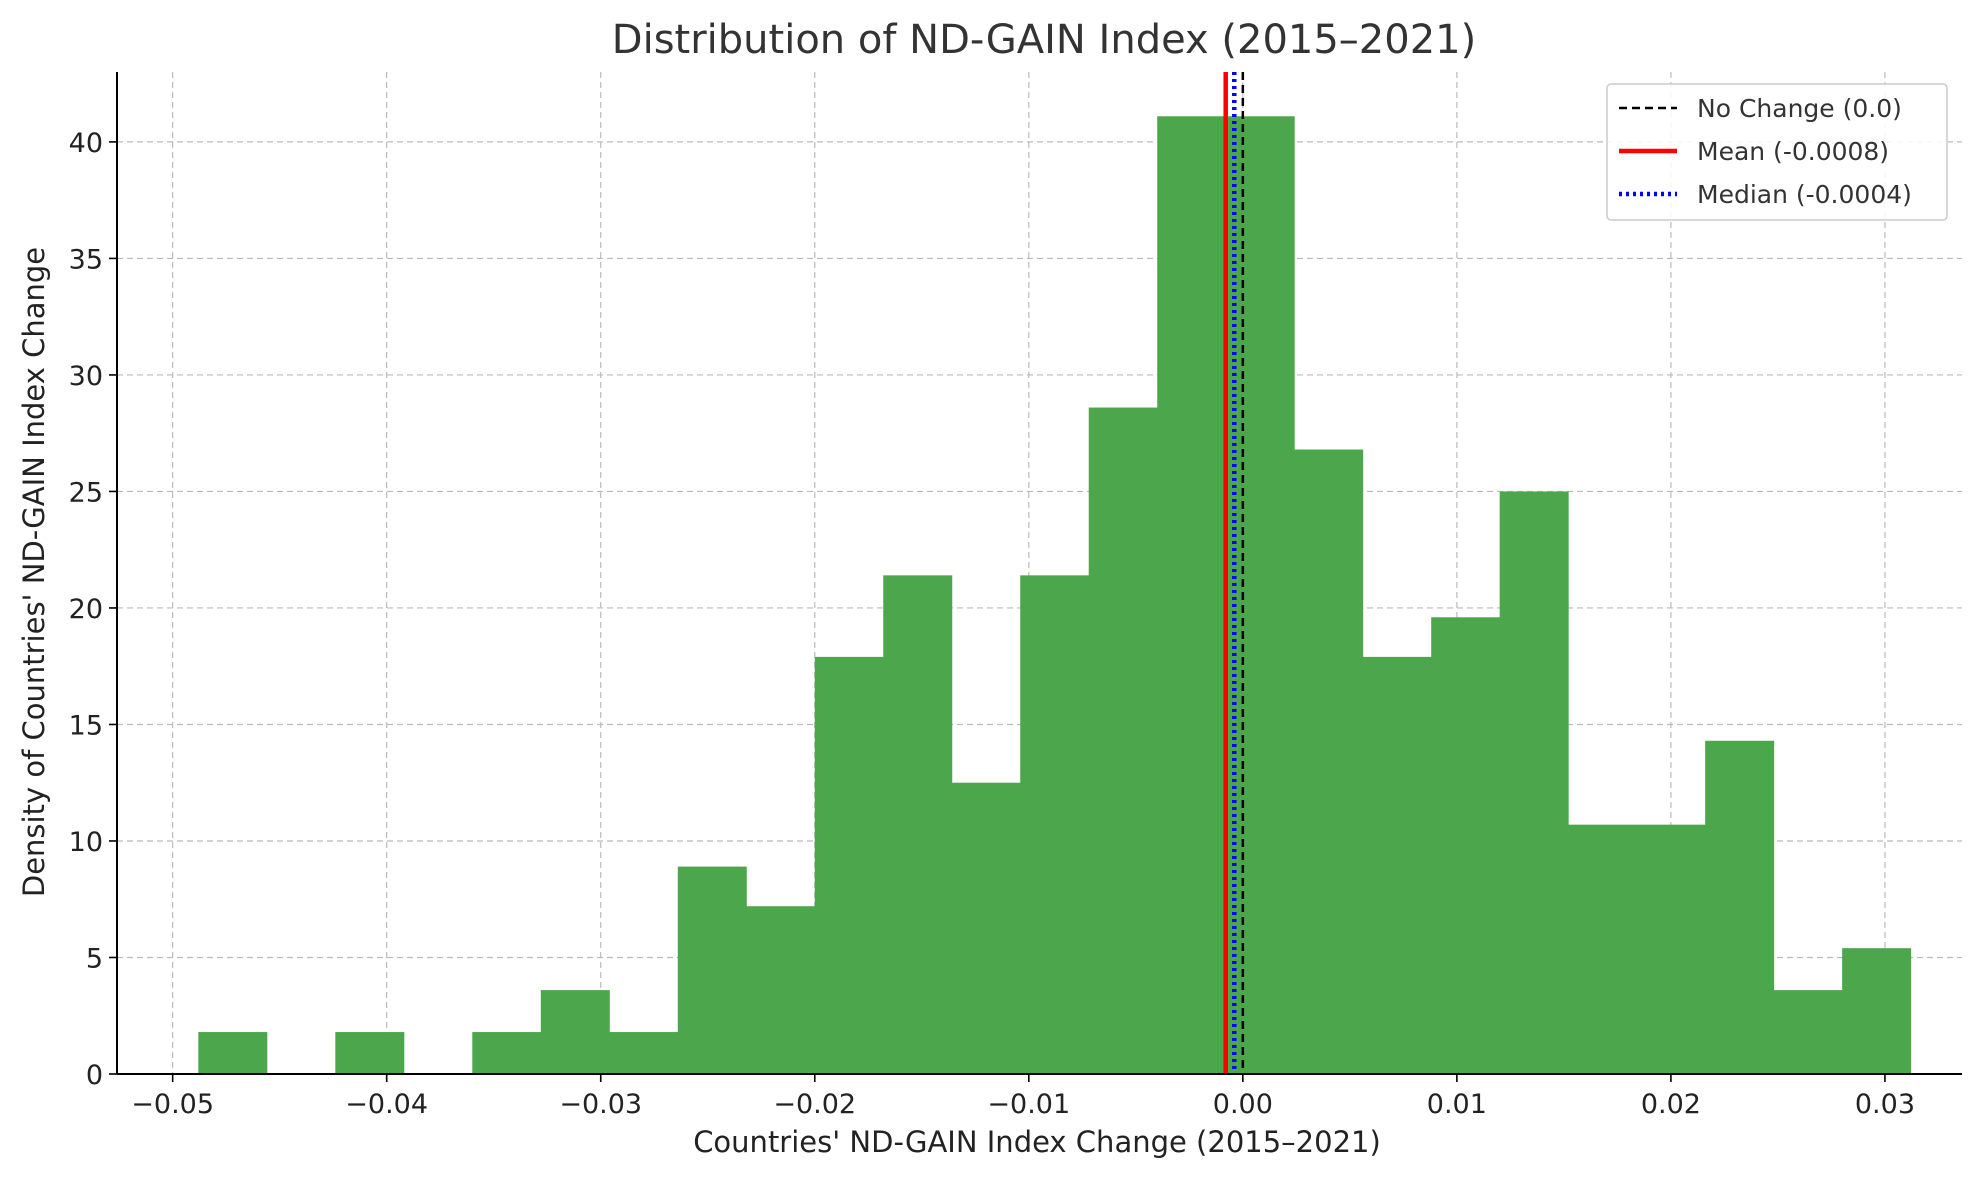 This screenshot has width=1979, height=1180. What do you see at coordinates (86, 143) in the screenshot?
I see `y-tick-label: 40` at bounding box center [86, 143].